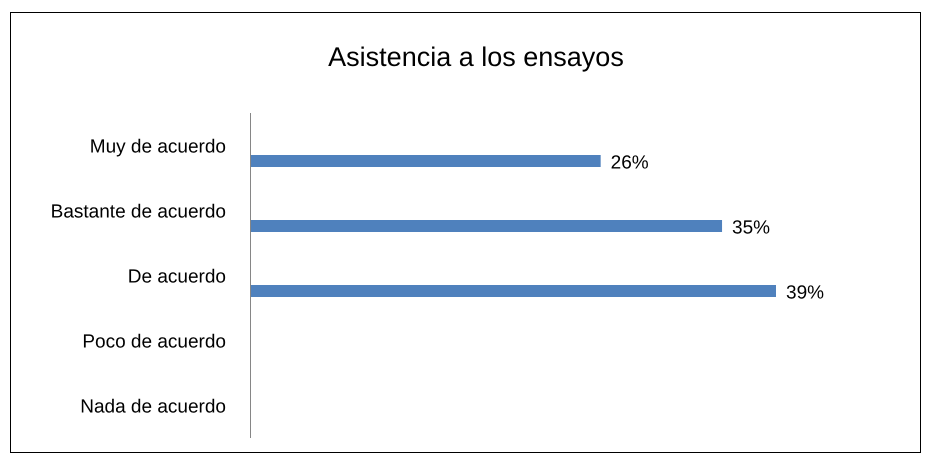 This screenshot has width=928, height=454. What do you see at coordinates (629, 163) in the screenshot?
I see `data-label: 26%` at bounding box center [629, 163].